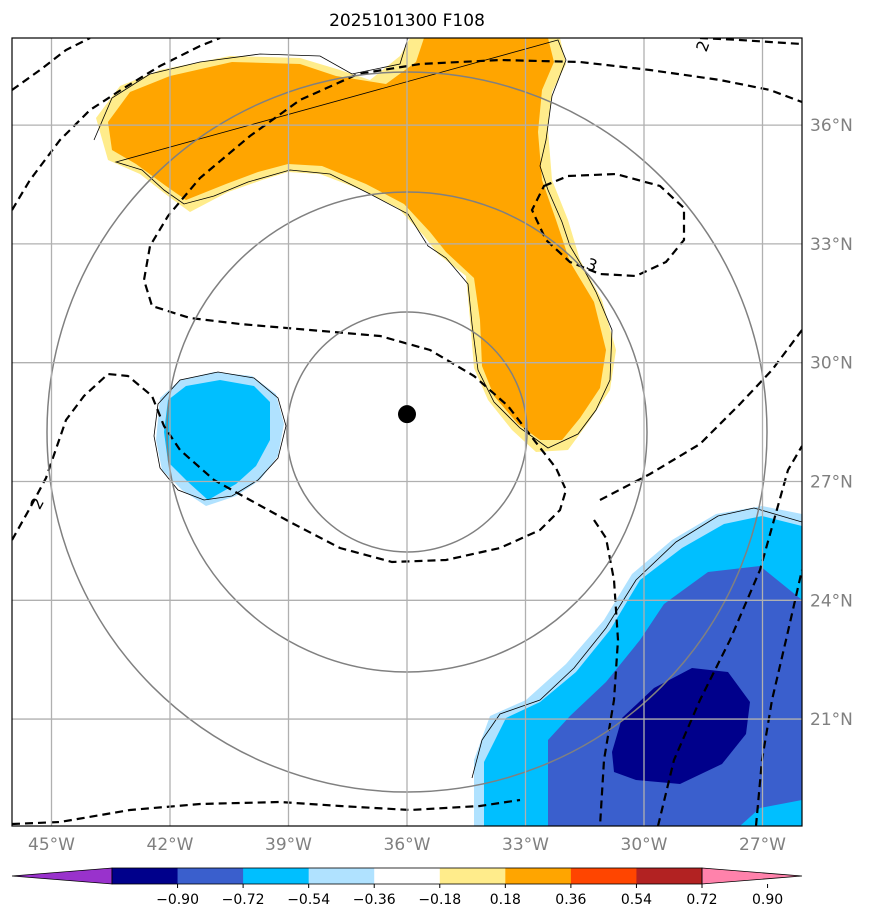  I want to click on colorbar-extend-low, so click(62, 876).